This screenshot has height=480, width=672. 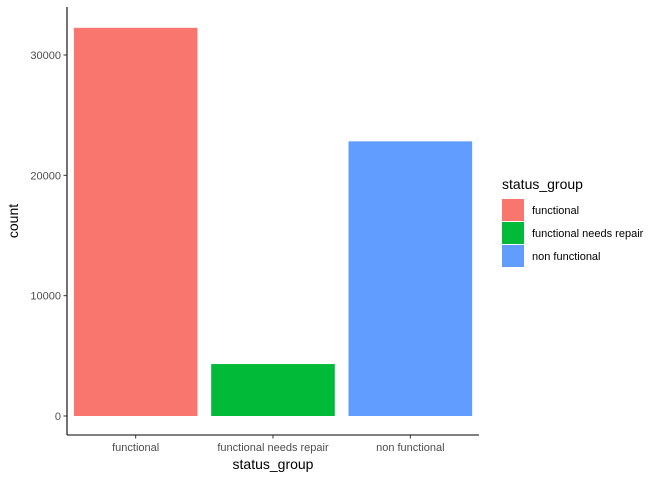 I want to click on legend-title: status_group, so click(x=542, y=184).